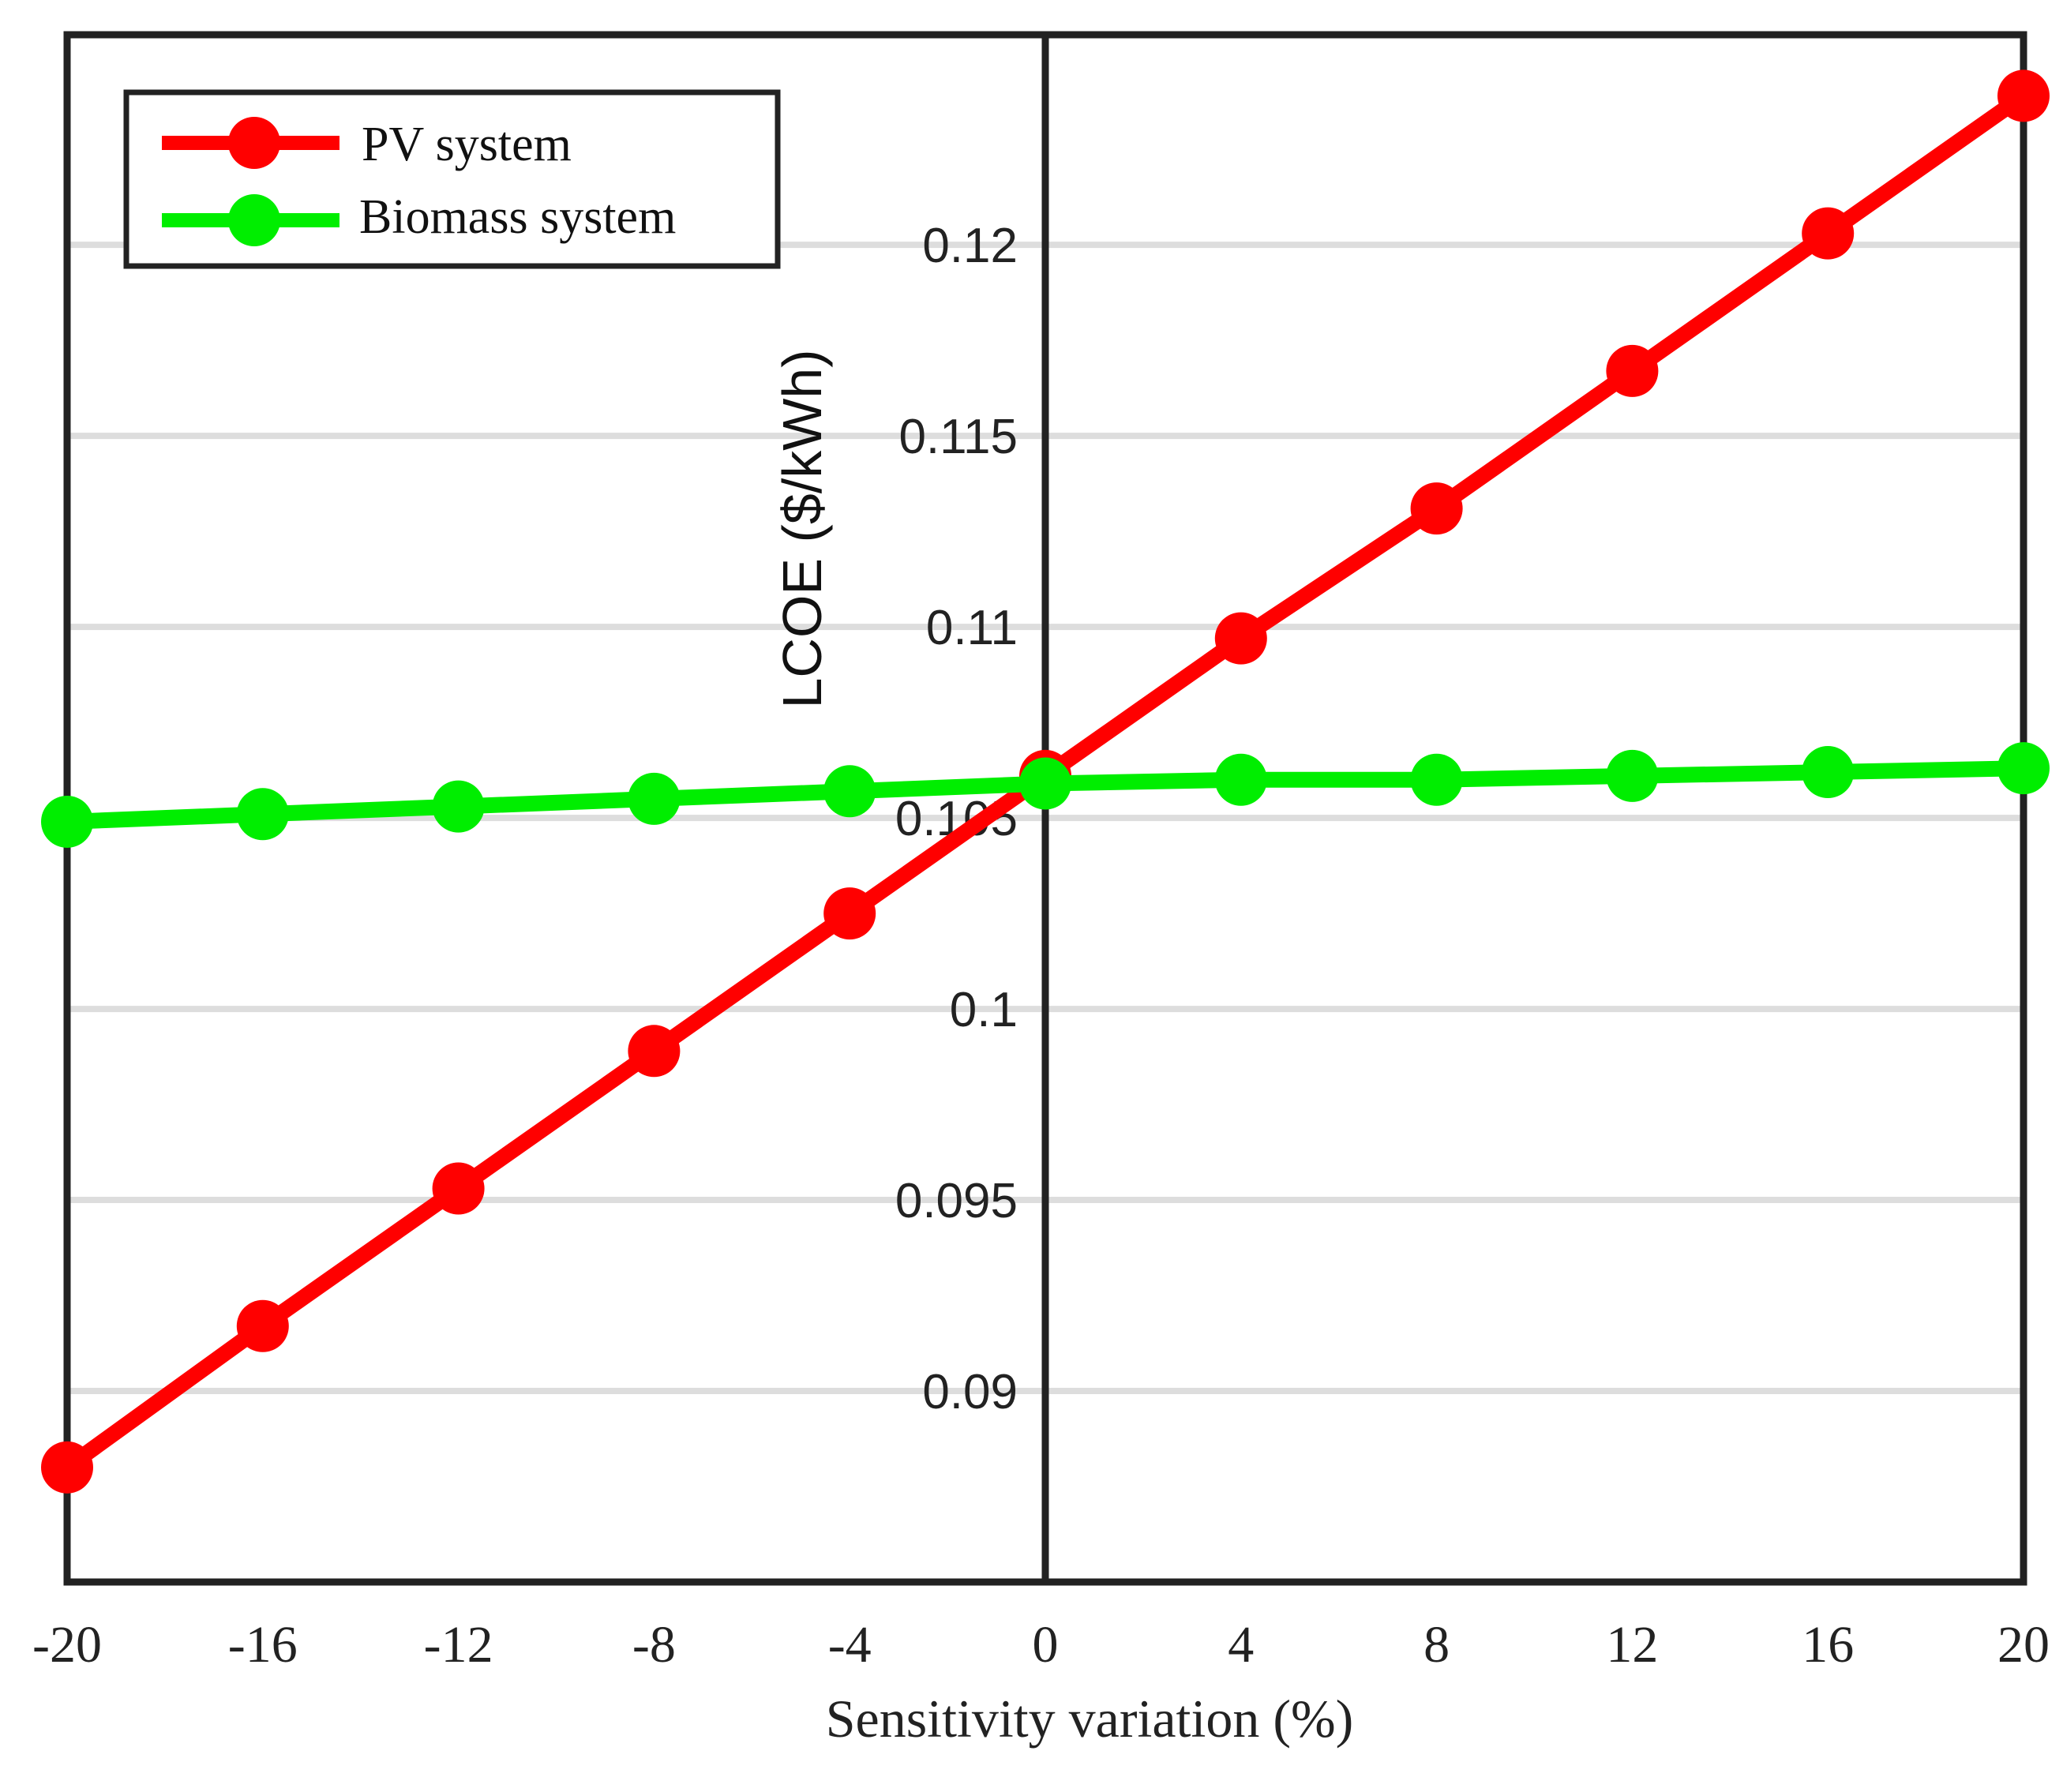 This screenshot has height=1792, width=2063. Describe the element at coordinates (1090, 1719) in the screenshot. I see `x-axis-title: Sensitivity variation (%)` at that location.